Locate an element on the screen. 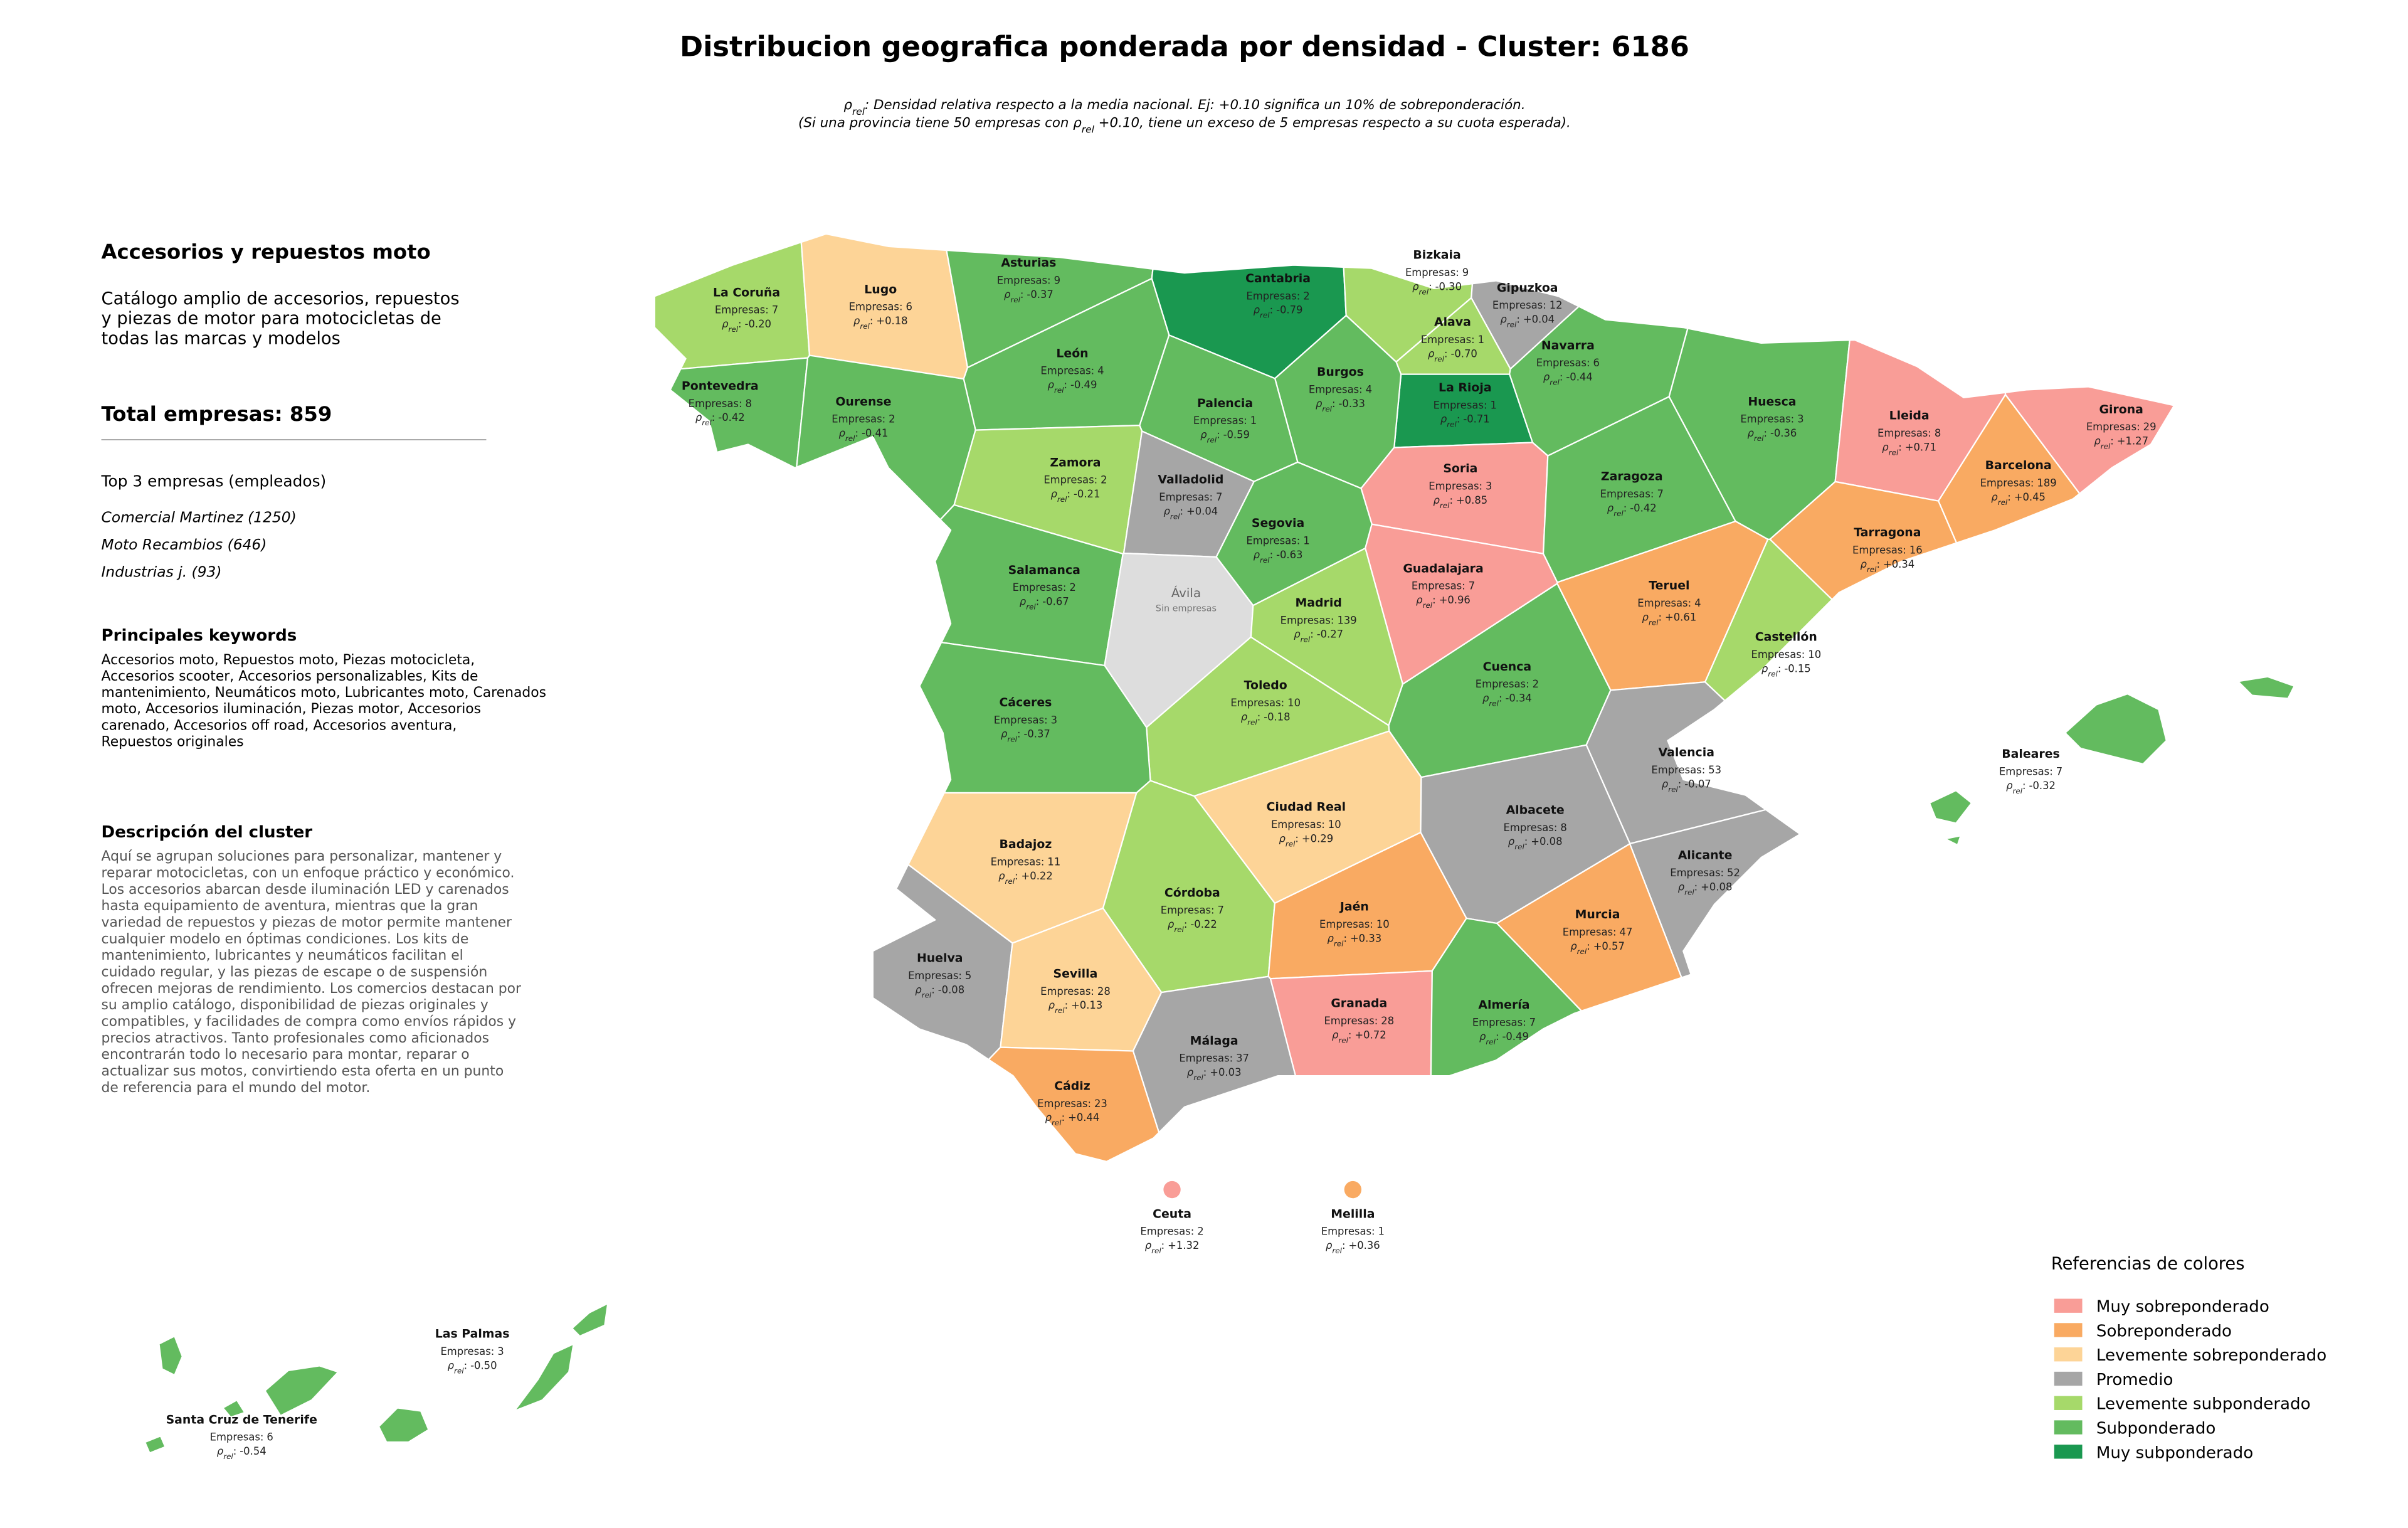  rho-value: -0.30 is located at coordinates (1448, 286).